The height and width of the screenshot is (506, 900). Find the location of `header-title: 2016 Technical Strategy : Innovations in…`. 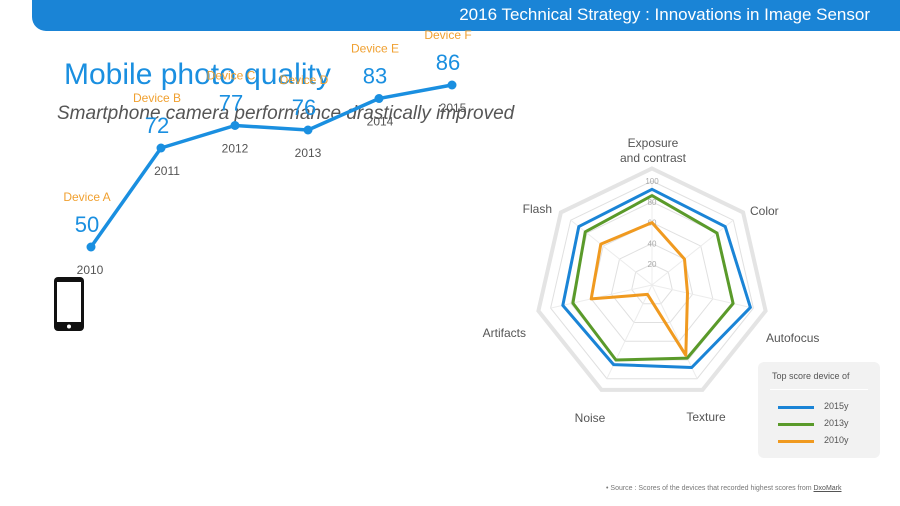

header-title: 2016 Technical Strategy : Innovations in… is located at coordinates (664, 14).